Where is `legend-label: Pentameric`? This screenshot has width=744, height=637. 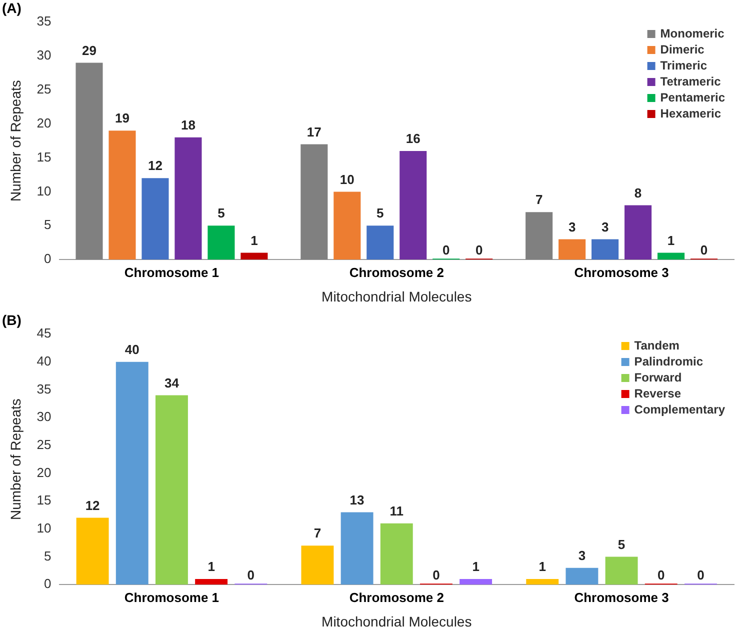
legend-label: Pentameric is located at coordinates (693, 97).